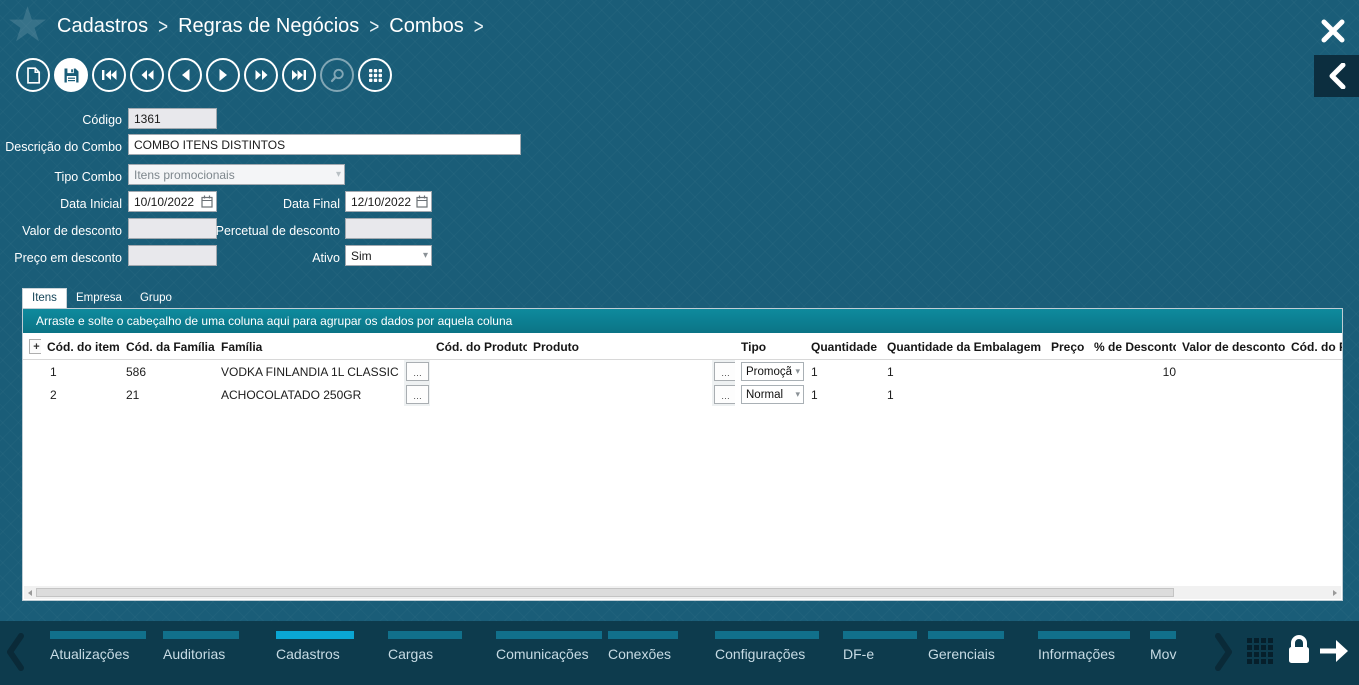 The height and width of the screenshot is (685, 1359). Describe the element at coordinates (315, 646) in the screenshot. I see `nav-item-cadastros: Cadastros` at that location.